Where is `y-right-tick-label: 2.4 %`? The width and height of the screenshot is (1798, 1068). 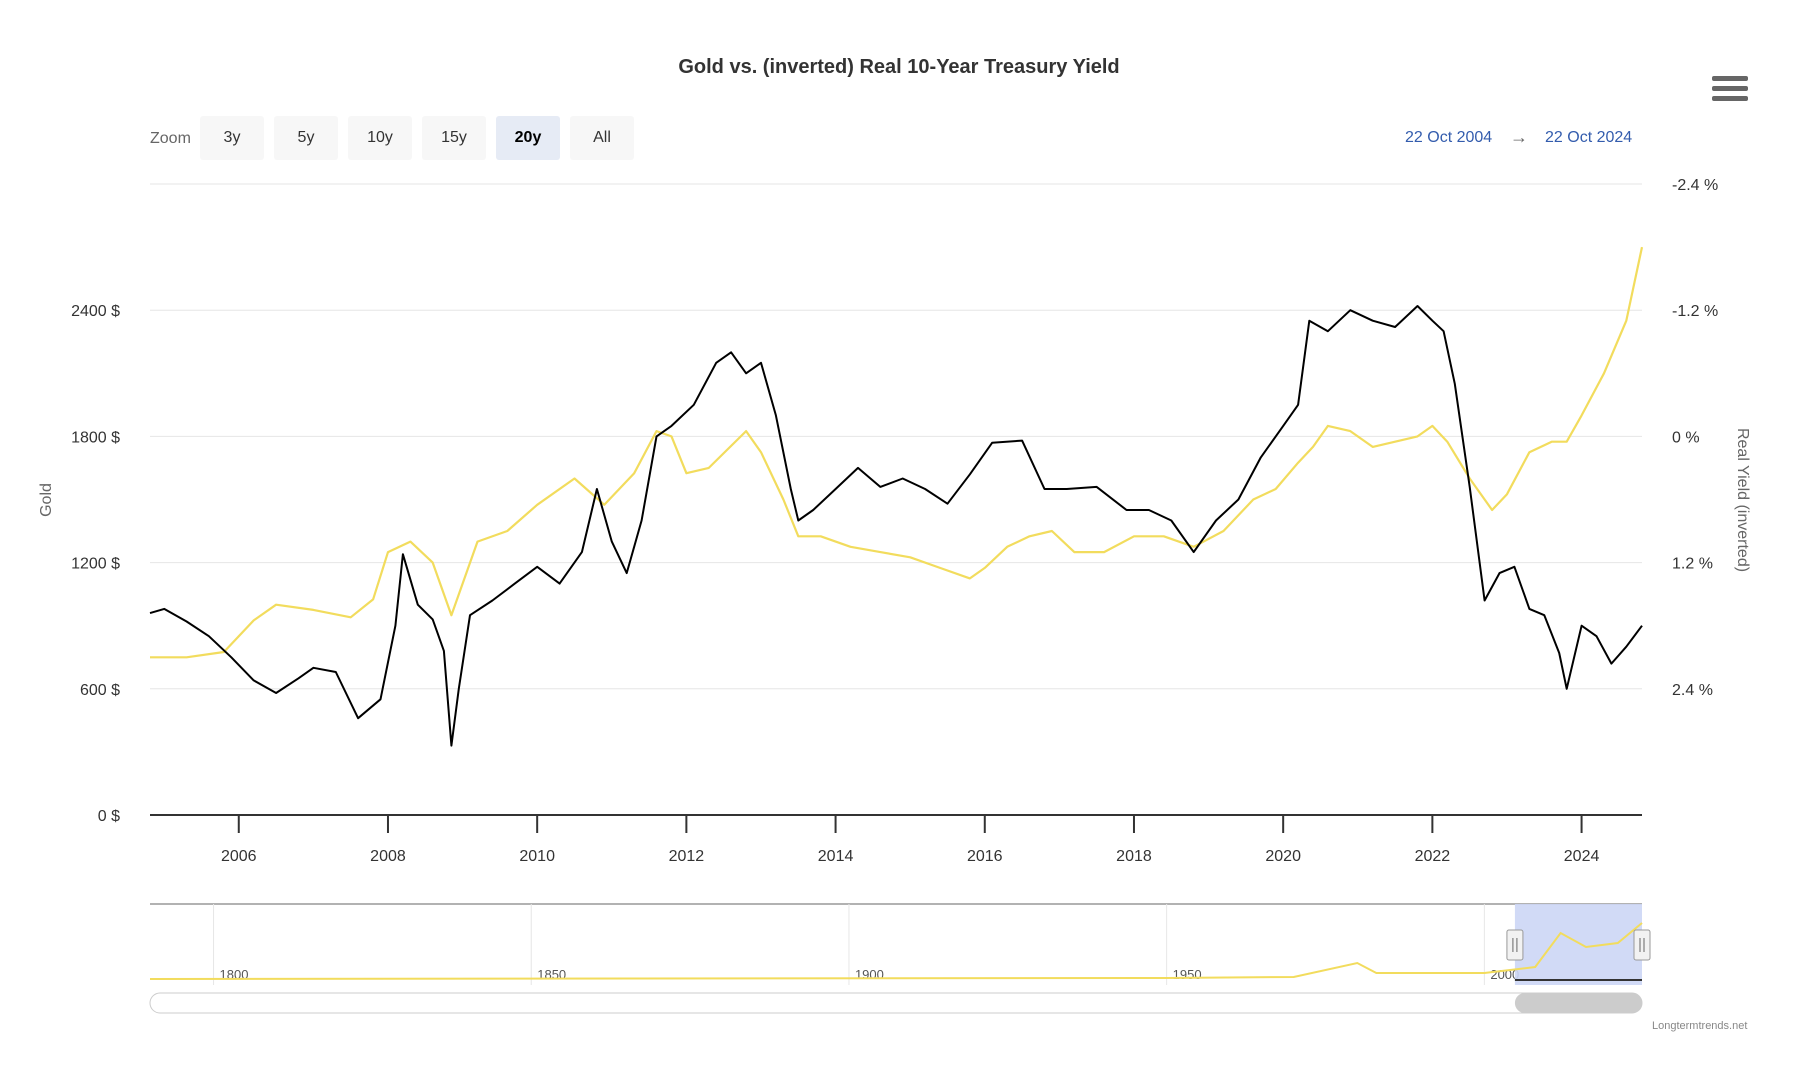 y-right-tick-label: 2.4 % is located at coordinates (1692, 690).